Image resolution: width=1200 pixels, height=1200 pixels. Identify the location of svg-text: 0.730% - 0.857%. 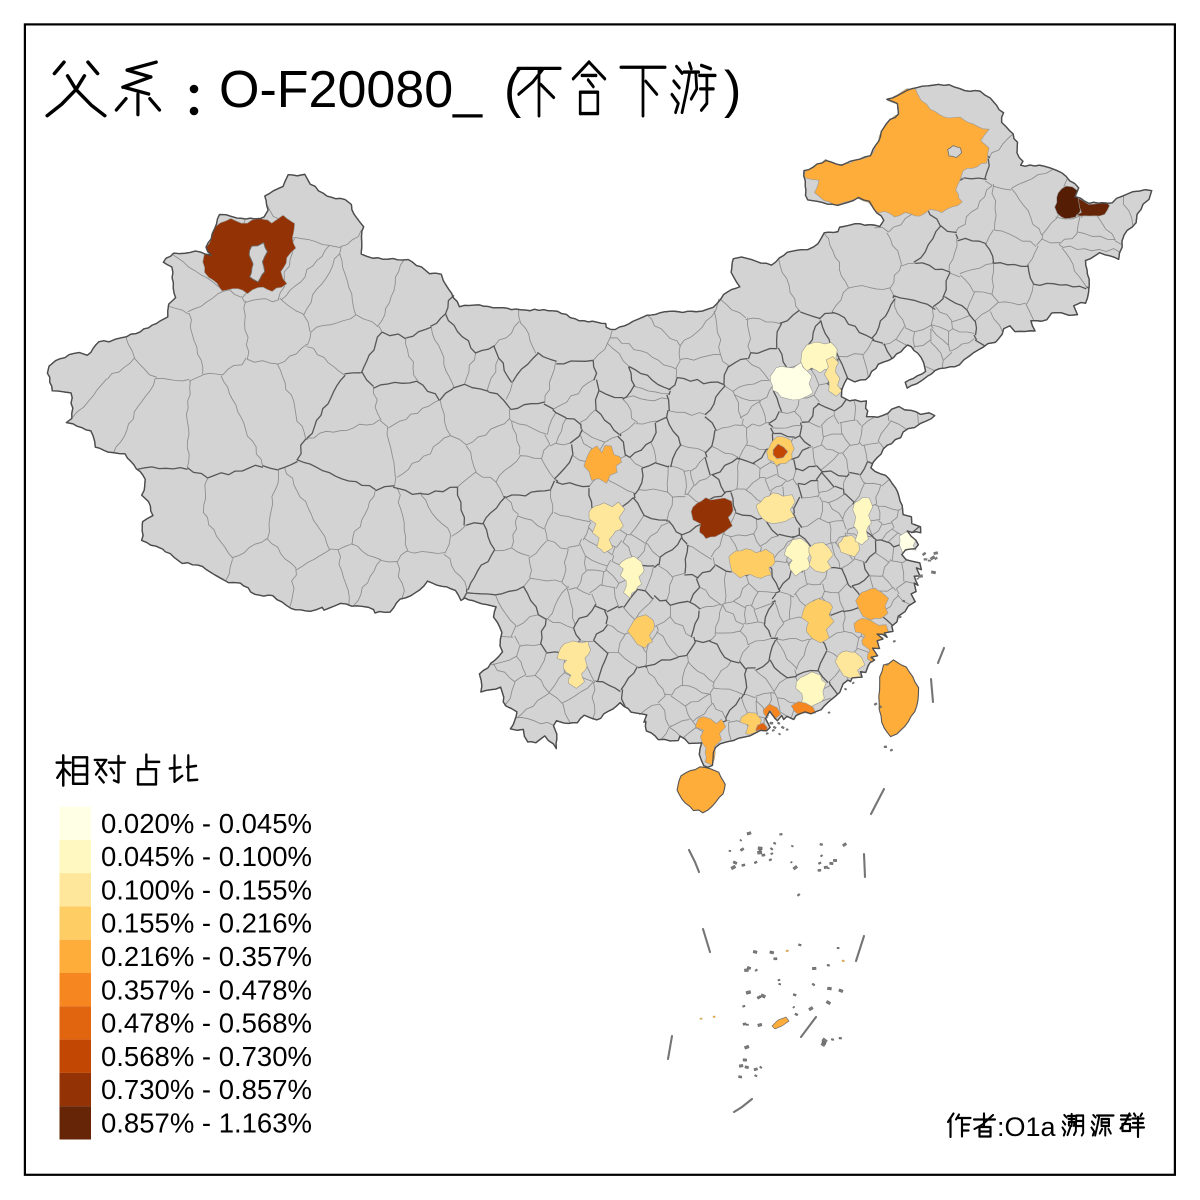
(206, 1089).